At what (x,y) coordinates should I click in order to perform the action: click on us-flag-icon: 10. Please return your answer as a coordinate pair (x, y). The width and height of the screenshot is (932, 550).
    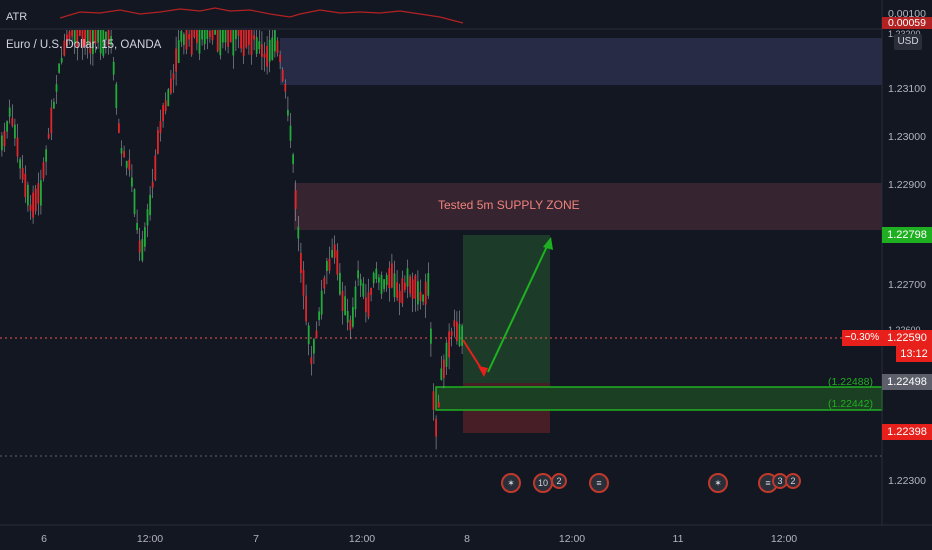
    Looking at the image, I should click on (543, 483).